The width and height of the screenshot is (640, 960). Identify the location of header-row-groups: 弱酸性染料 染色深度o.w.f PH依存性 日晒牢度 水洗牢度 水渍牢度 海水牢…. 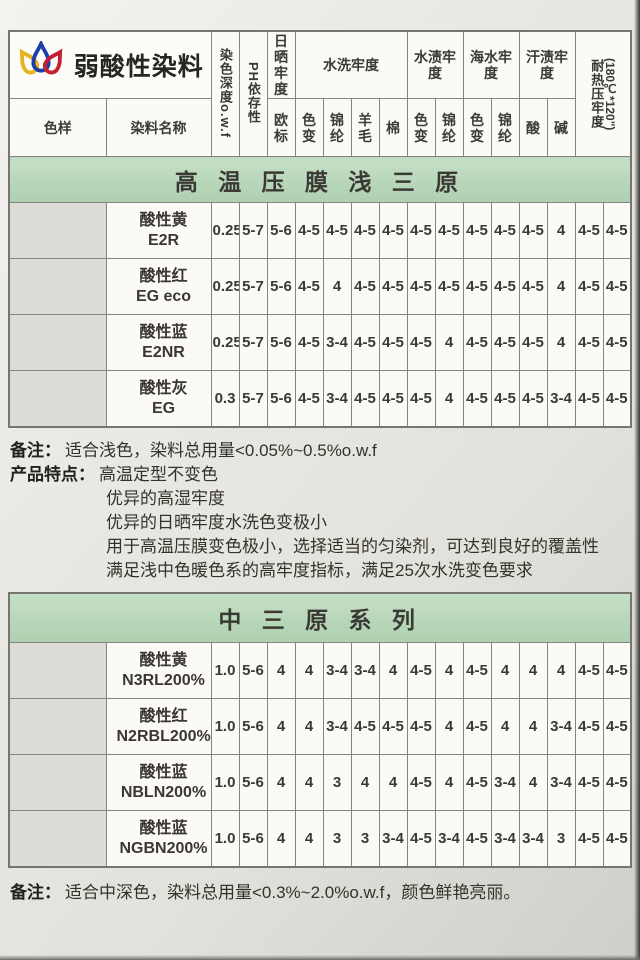
(320, 94).